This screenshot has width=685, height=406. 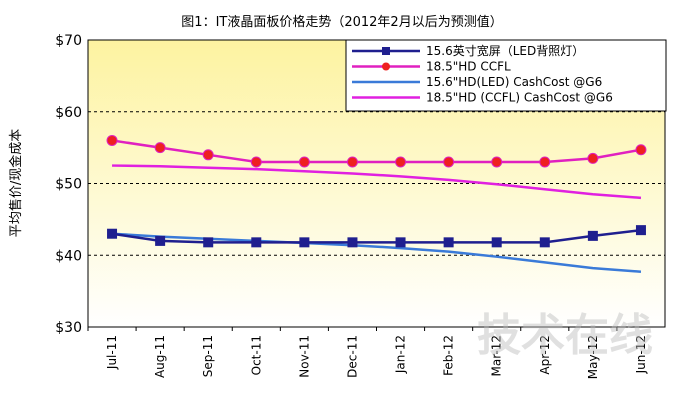 What do you see at coordinates (68, 328) in the screenshot?
I see `y-tick-label: $30` at bounding box center [68, 328].